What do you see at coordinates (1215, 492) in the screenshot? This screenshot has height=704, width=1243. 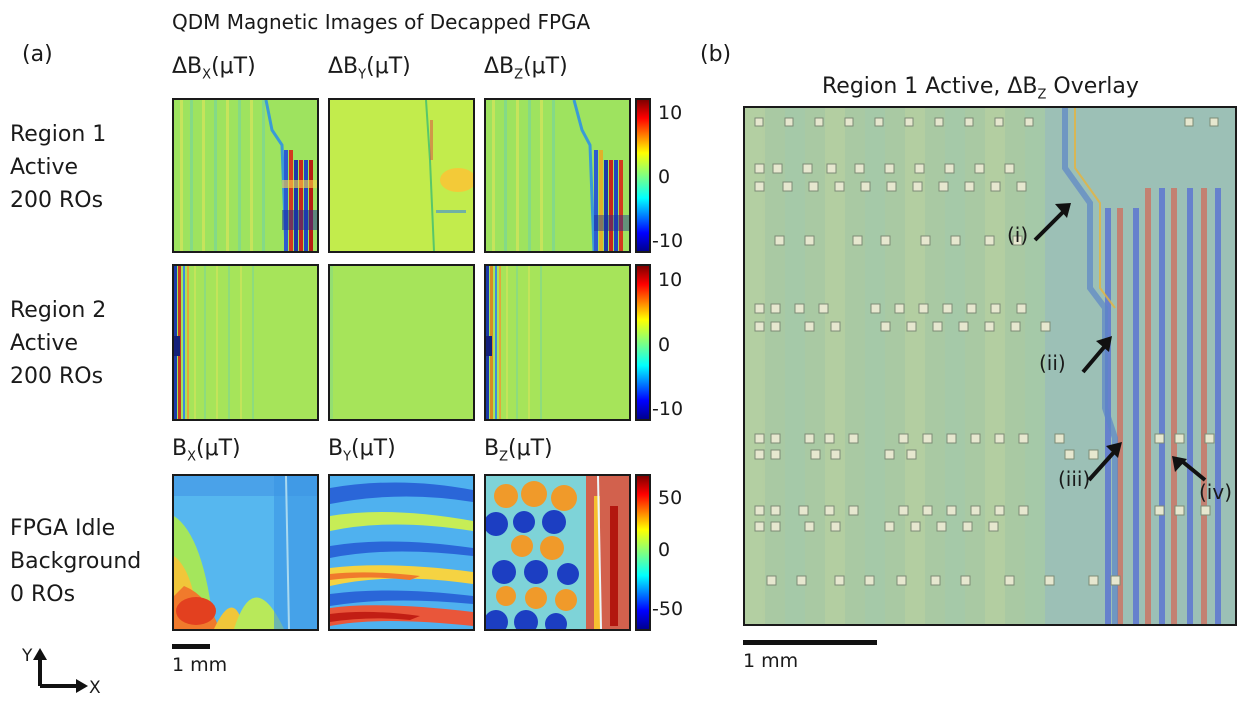 I see `annotation-iv: (iv)` at bounding box center [1215, 492].